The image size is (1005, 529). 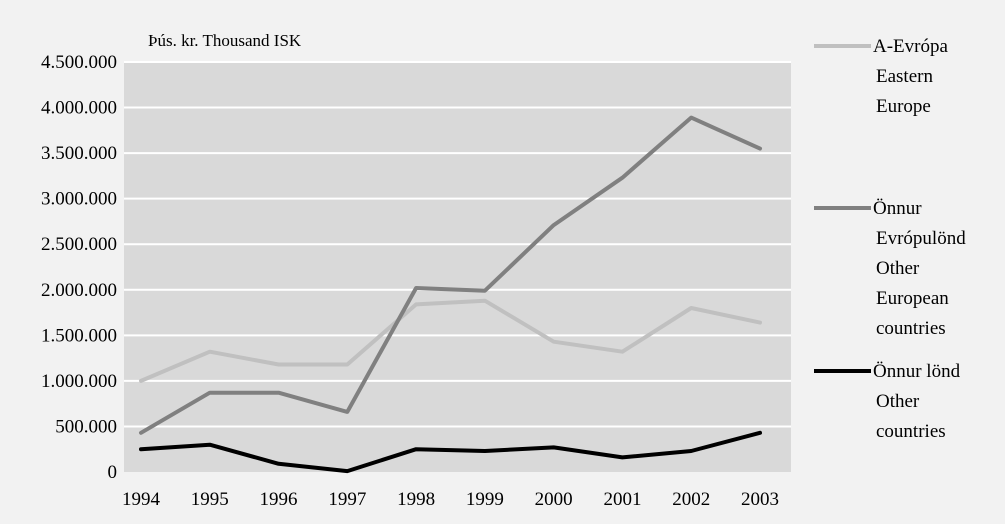 What do you see at coordinates (921, 238) in the screenshot?
I see `legend-label: Evrópulönd` at bounding box center [921, 238].